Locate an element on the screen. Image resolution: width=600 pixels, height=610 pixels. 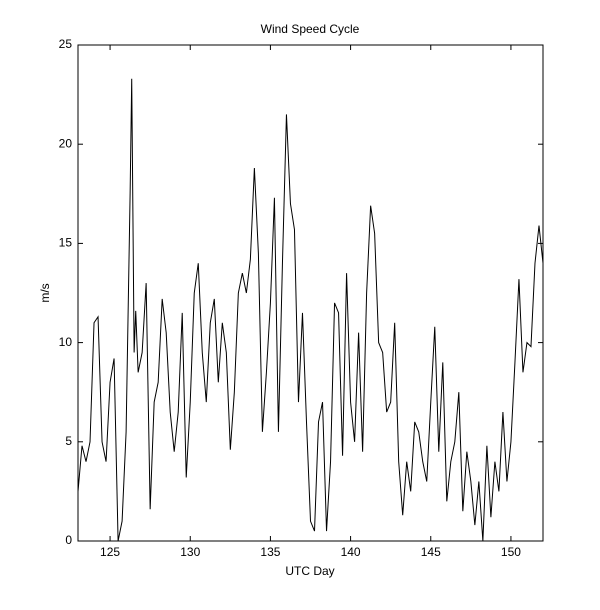
y-tick-label: 15 is located at coordinates (66, 243).